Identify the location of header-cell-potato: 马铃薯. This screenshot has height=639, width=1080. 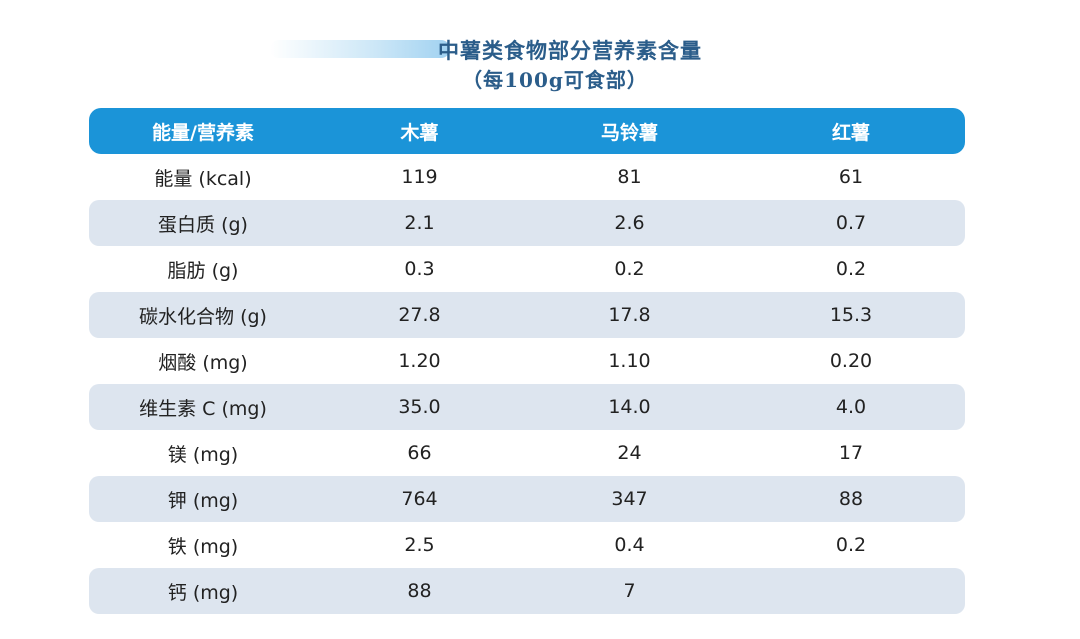
(629, 132).